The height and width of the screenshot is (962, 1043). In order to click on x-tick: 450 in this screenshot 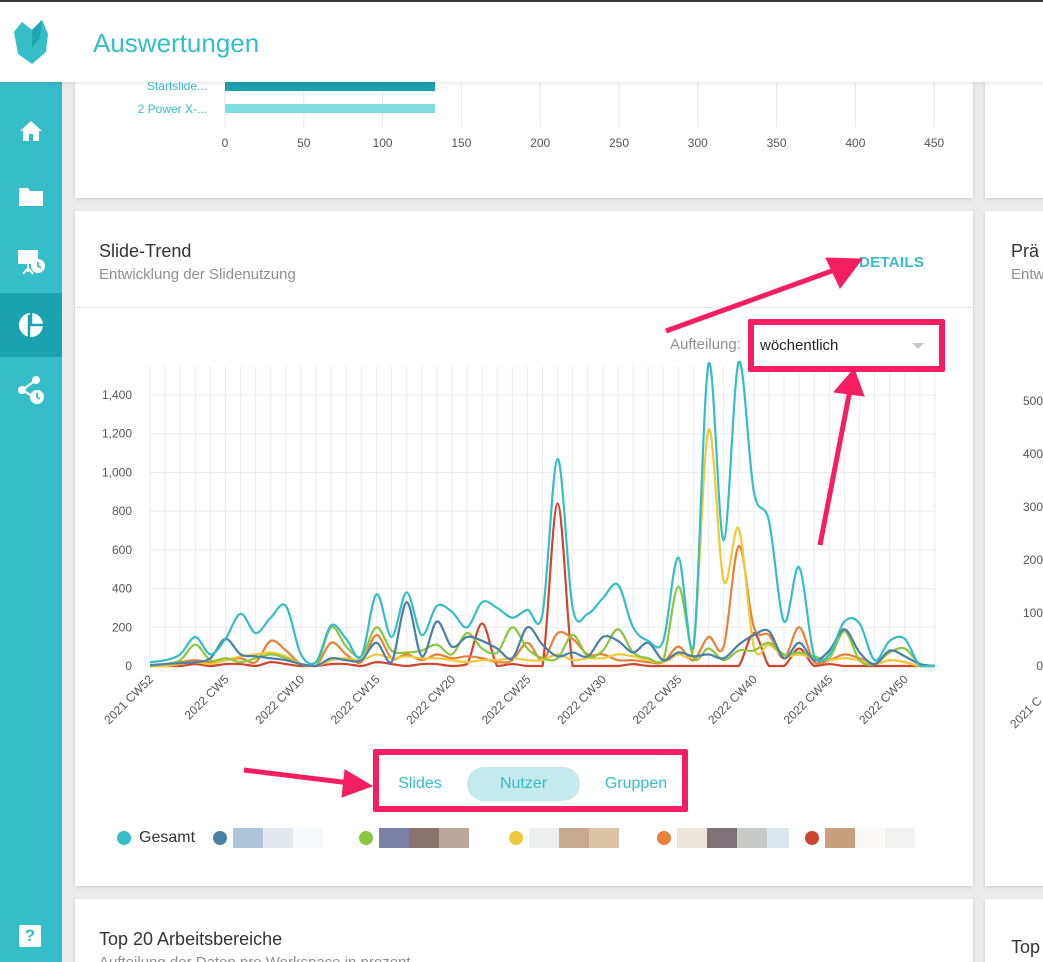, I will do `click(934, 143)`.